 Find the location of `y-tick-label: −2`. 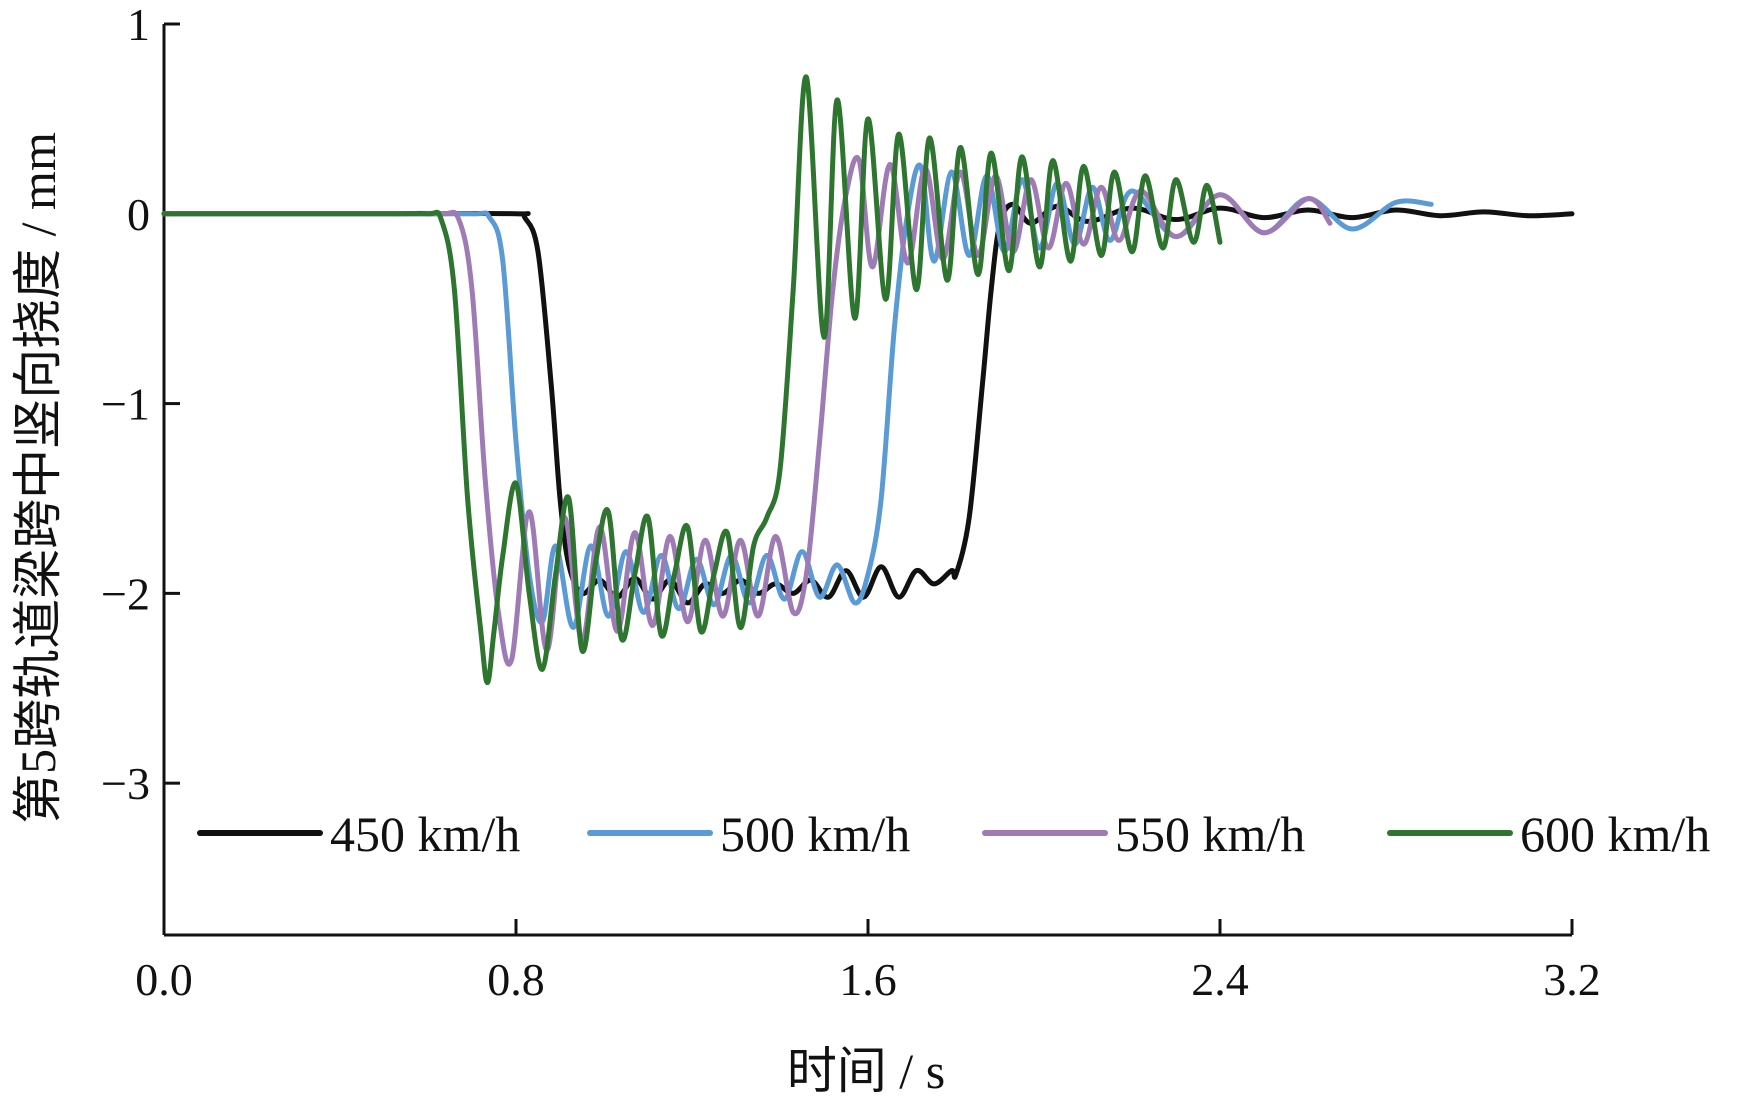

y-tick-label: −2 is located at coordinates (125, 593).